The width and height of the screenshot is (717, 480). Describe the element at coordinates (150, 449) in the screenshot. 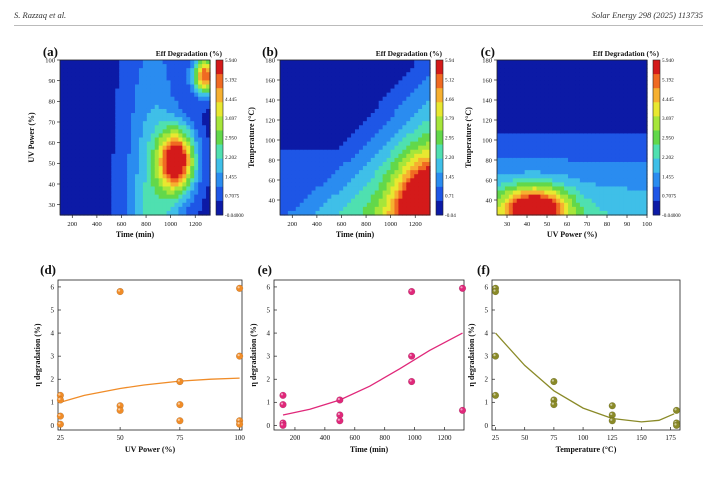

I see `x-axis-title: UV Power (%)` at that location.